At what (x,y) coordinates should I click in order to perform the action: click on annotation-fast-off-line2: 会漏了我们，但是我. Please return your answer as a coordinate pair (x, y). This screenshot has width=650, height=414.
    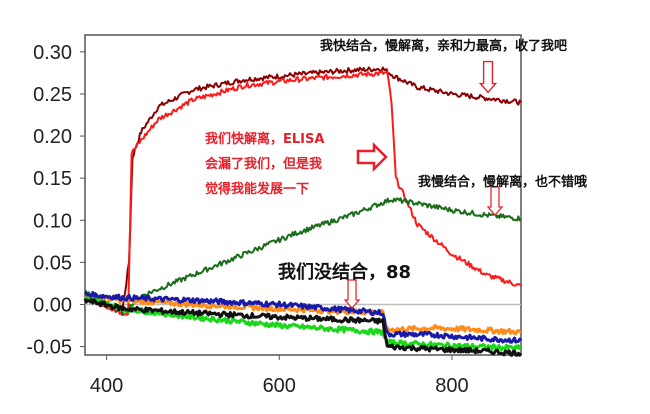
    Looking at the image, I should click on (263, 164).